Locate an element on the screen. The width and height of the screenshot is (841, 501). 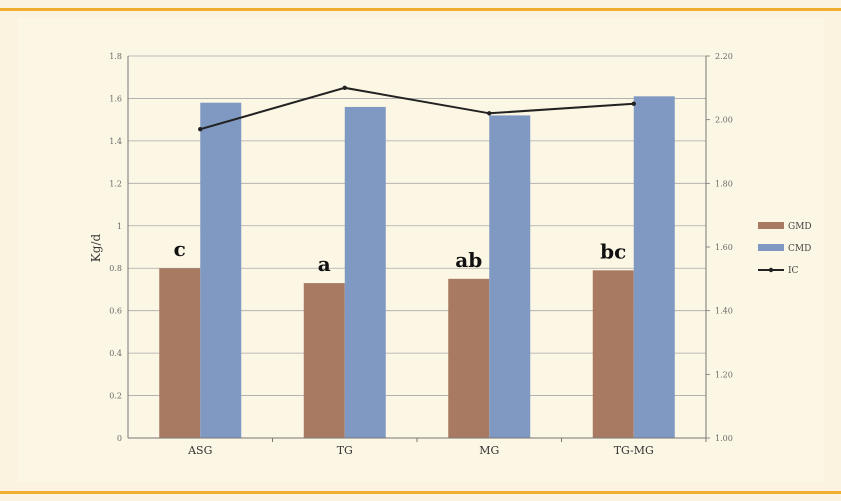
legend-swatch-cmd is located at coordinates (771, 247).